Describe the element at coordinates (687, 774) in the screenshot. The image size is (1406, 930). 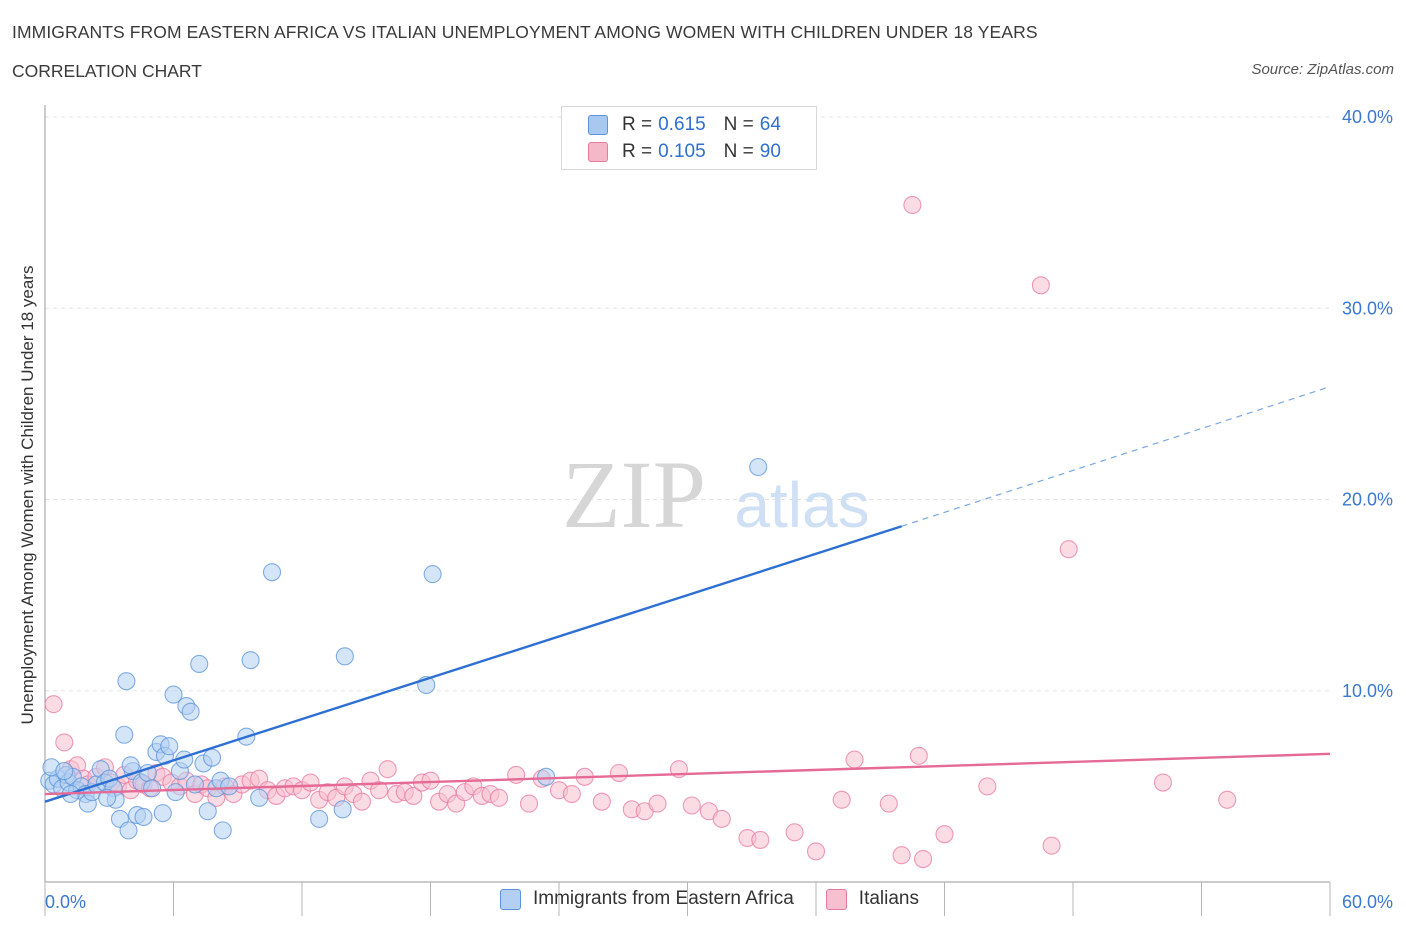
I see `italians-trend-line` at that location.